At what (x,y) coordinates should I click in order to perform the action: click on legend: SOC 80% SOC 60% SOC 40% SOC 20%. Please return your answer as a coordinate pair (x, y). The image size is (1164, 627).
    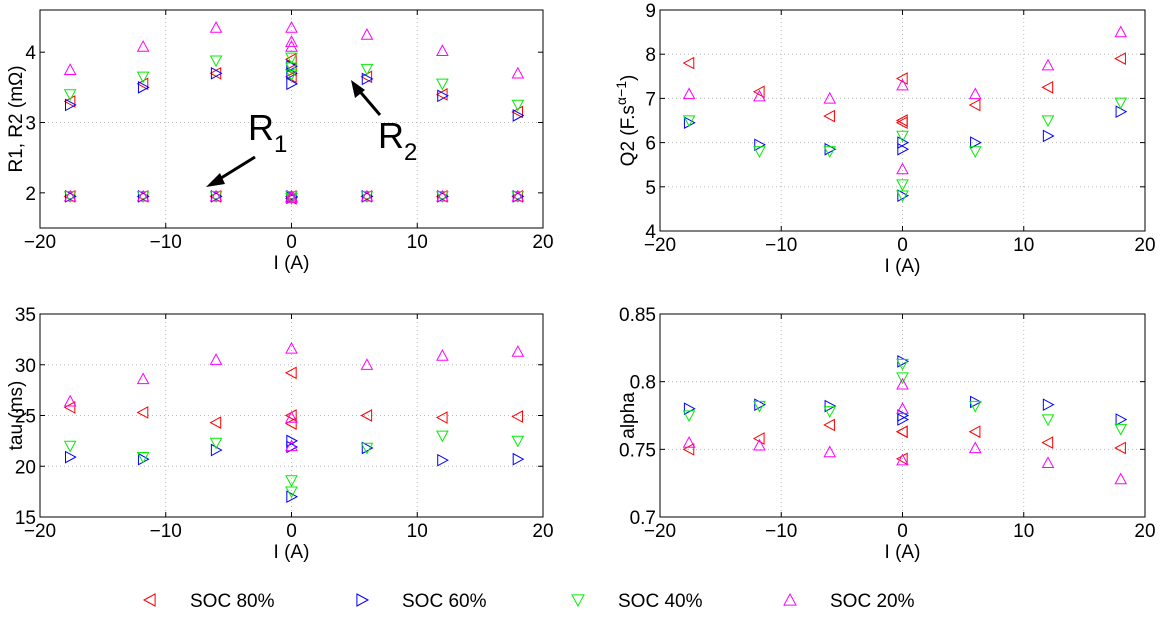
    Looking at the image, I should click on (528, 601).